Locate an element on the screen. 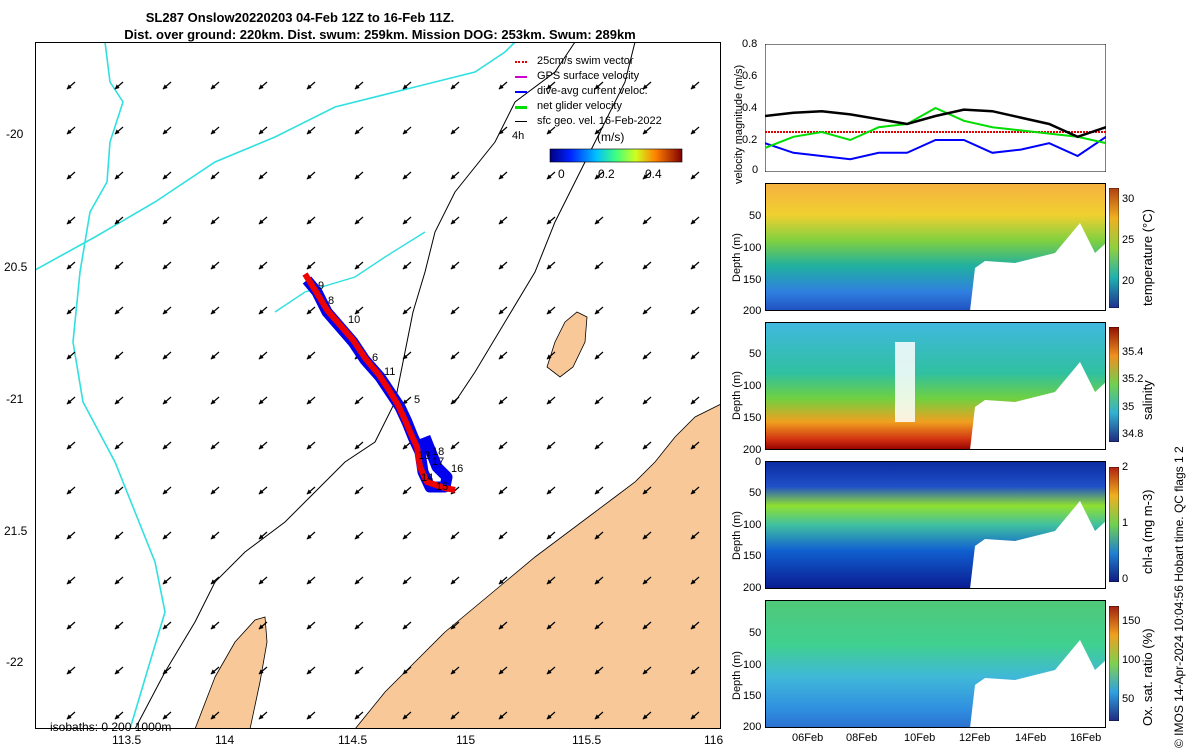 The height and width of the screenshot is (750, 1200). chla-colorbar is located at coordinates (1114, 524).